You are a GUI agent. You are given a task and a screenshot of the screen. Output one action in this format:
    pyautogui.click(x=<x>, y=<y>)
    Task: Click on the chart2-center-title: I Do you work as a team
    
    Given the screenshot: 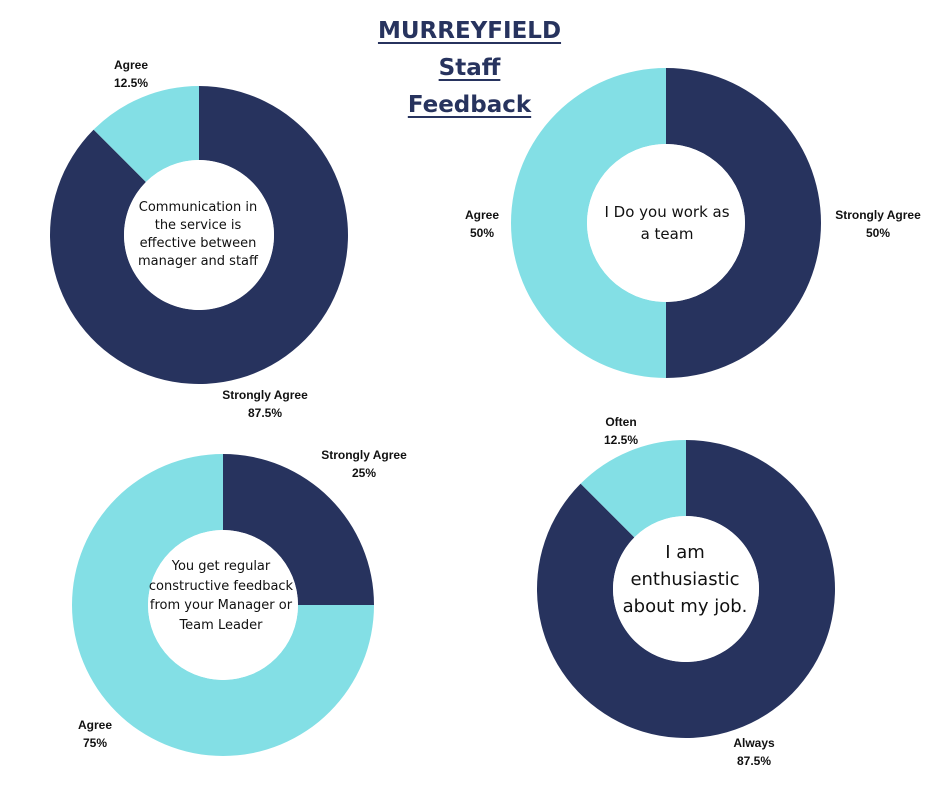 What is the action you would take?
    pyautogui.click(x=667, y=223)
    